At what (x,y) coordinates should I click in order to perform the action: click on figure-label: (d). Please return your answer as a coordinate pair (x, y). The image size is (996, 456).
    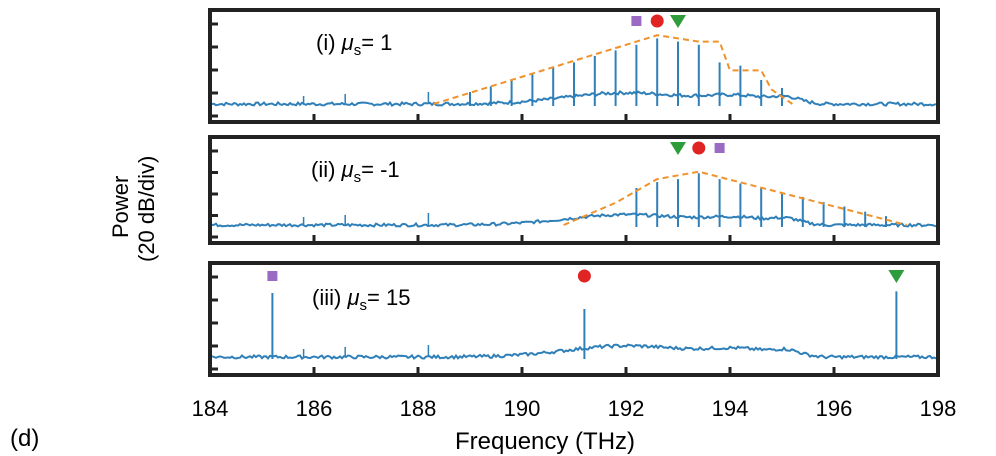
    Looking at the image, I should click on (25, 438).